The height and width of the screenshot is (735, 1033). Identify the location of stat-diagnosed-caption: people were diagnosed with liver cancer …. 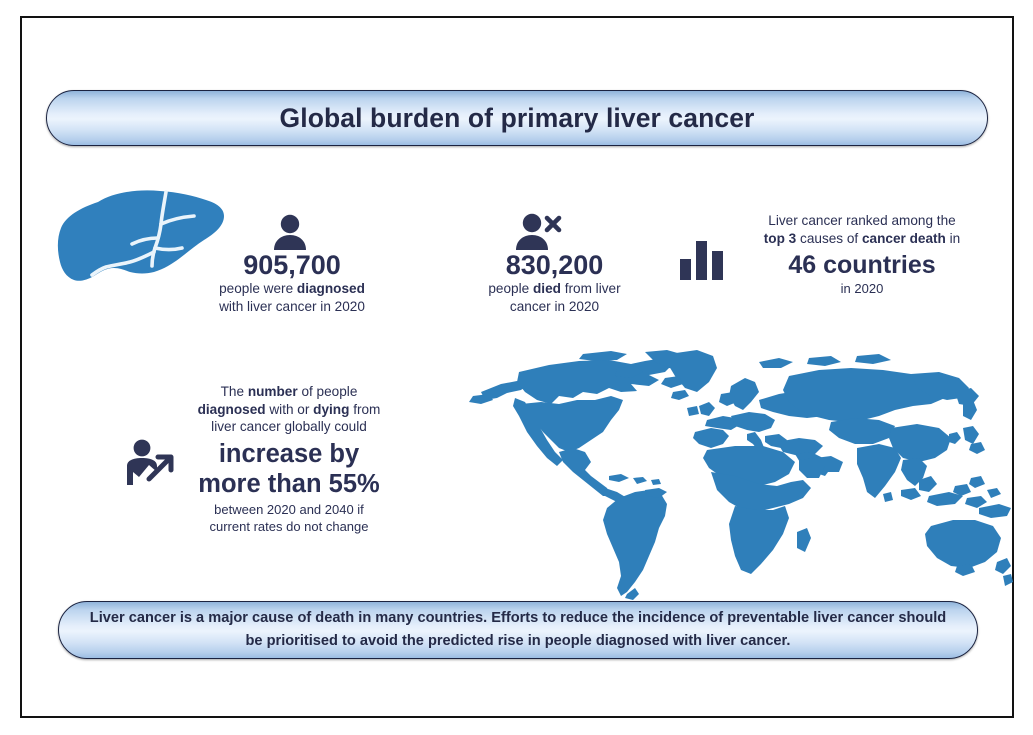
(292, 297).